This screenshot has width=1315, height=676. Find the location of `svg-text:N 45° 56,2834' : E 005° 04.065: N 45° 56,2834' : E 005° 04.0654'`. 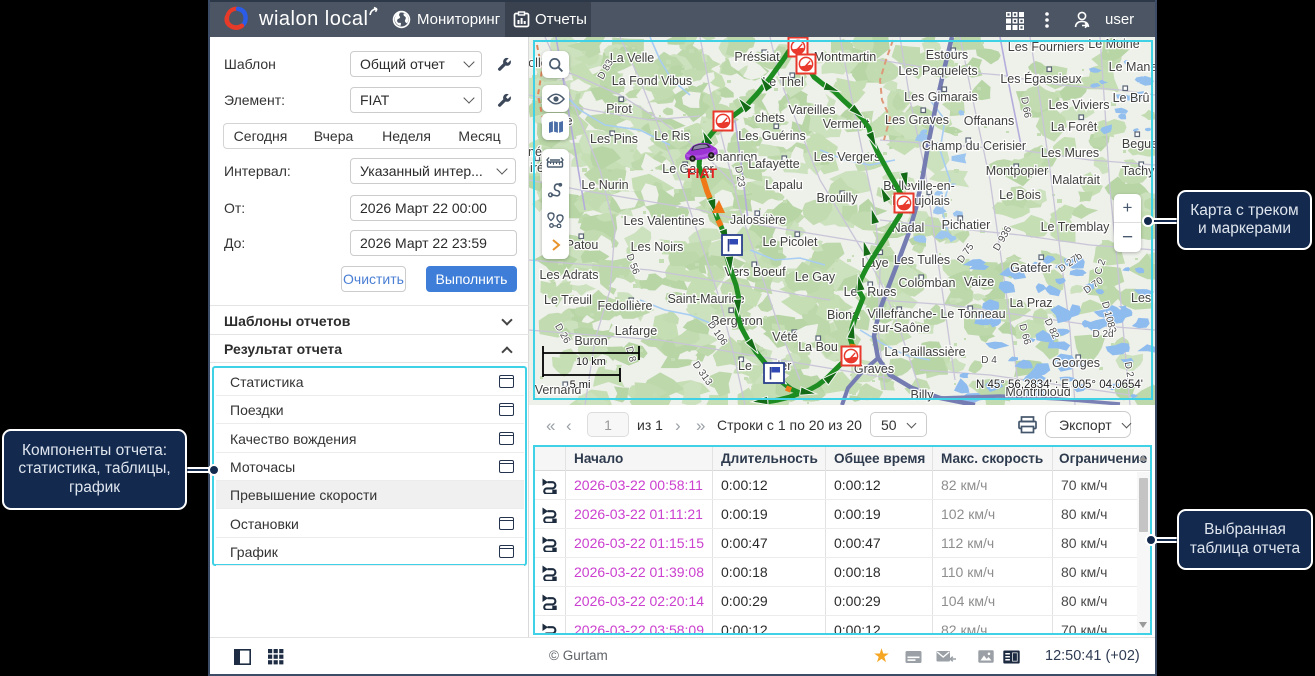

svg-text:N 45° 56,2834' : E 005° 04.065: N 45° 56,2834' : E 005° 04.0654' is located at coordinates (1059, 385).